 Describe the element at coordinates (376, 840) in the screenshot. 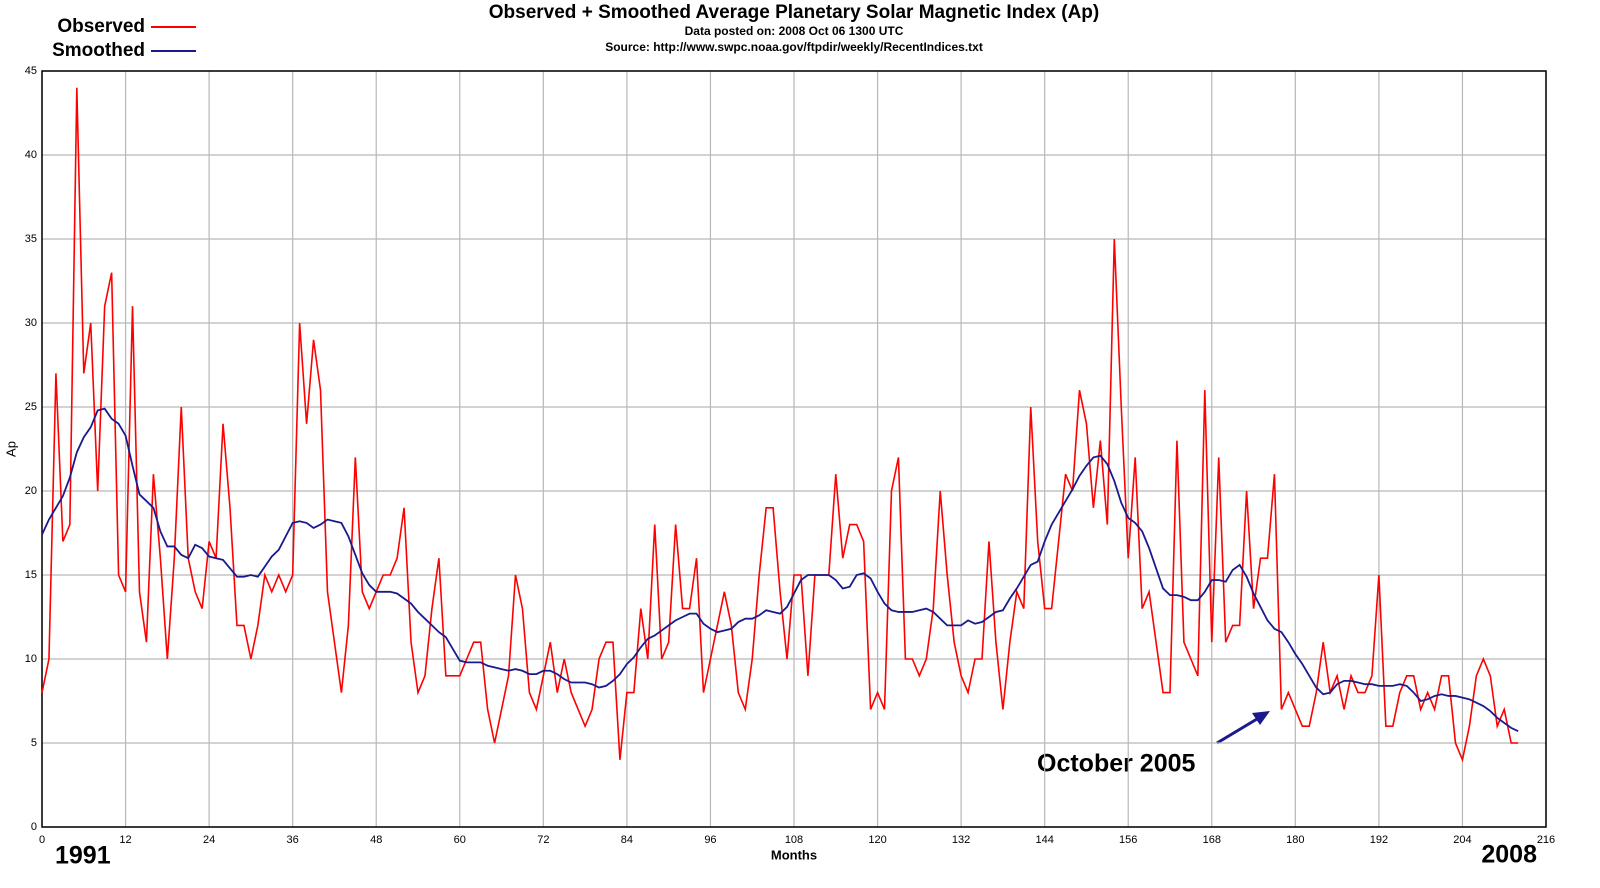

I see `x-tick-label: 48` at that location.